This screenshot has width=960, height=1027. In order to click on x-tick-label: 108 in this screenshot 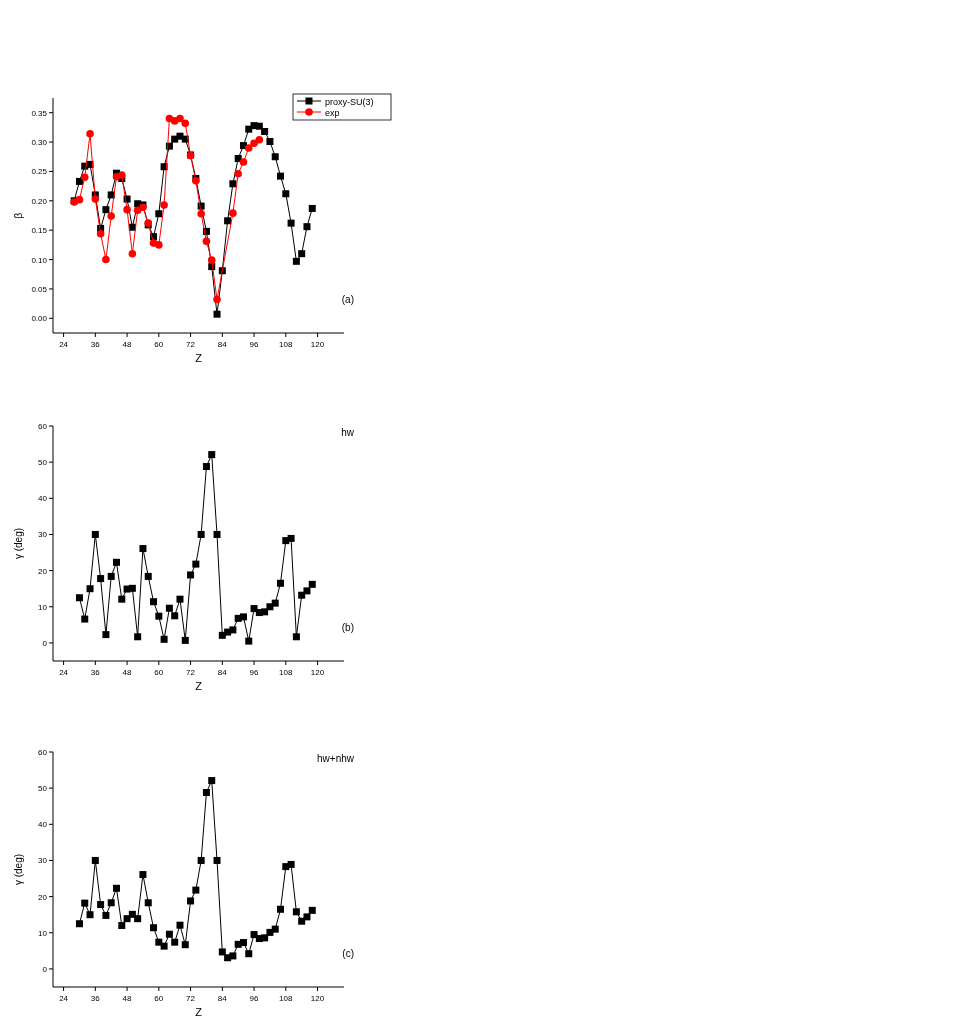, I will do `click(286, 672)`.